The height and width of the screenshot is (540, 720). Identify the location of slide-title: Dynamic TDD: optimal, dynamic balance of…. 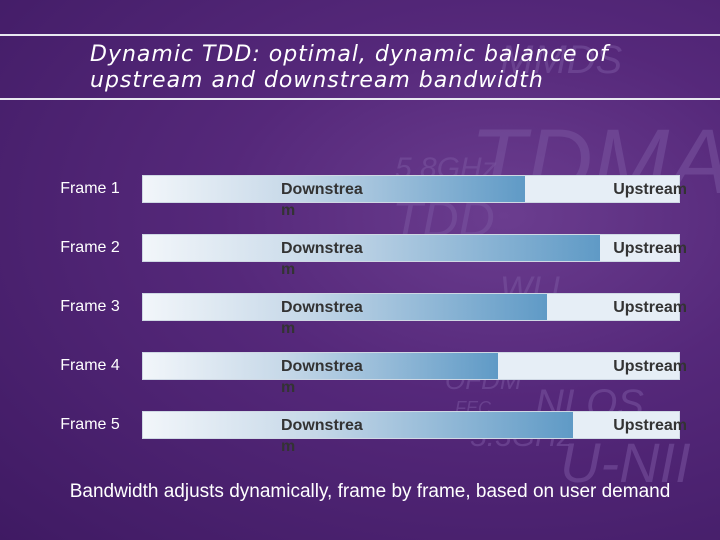
(349, 67).